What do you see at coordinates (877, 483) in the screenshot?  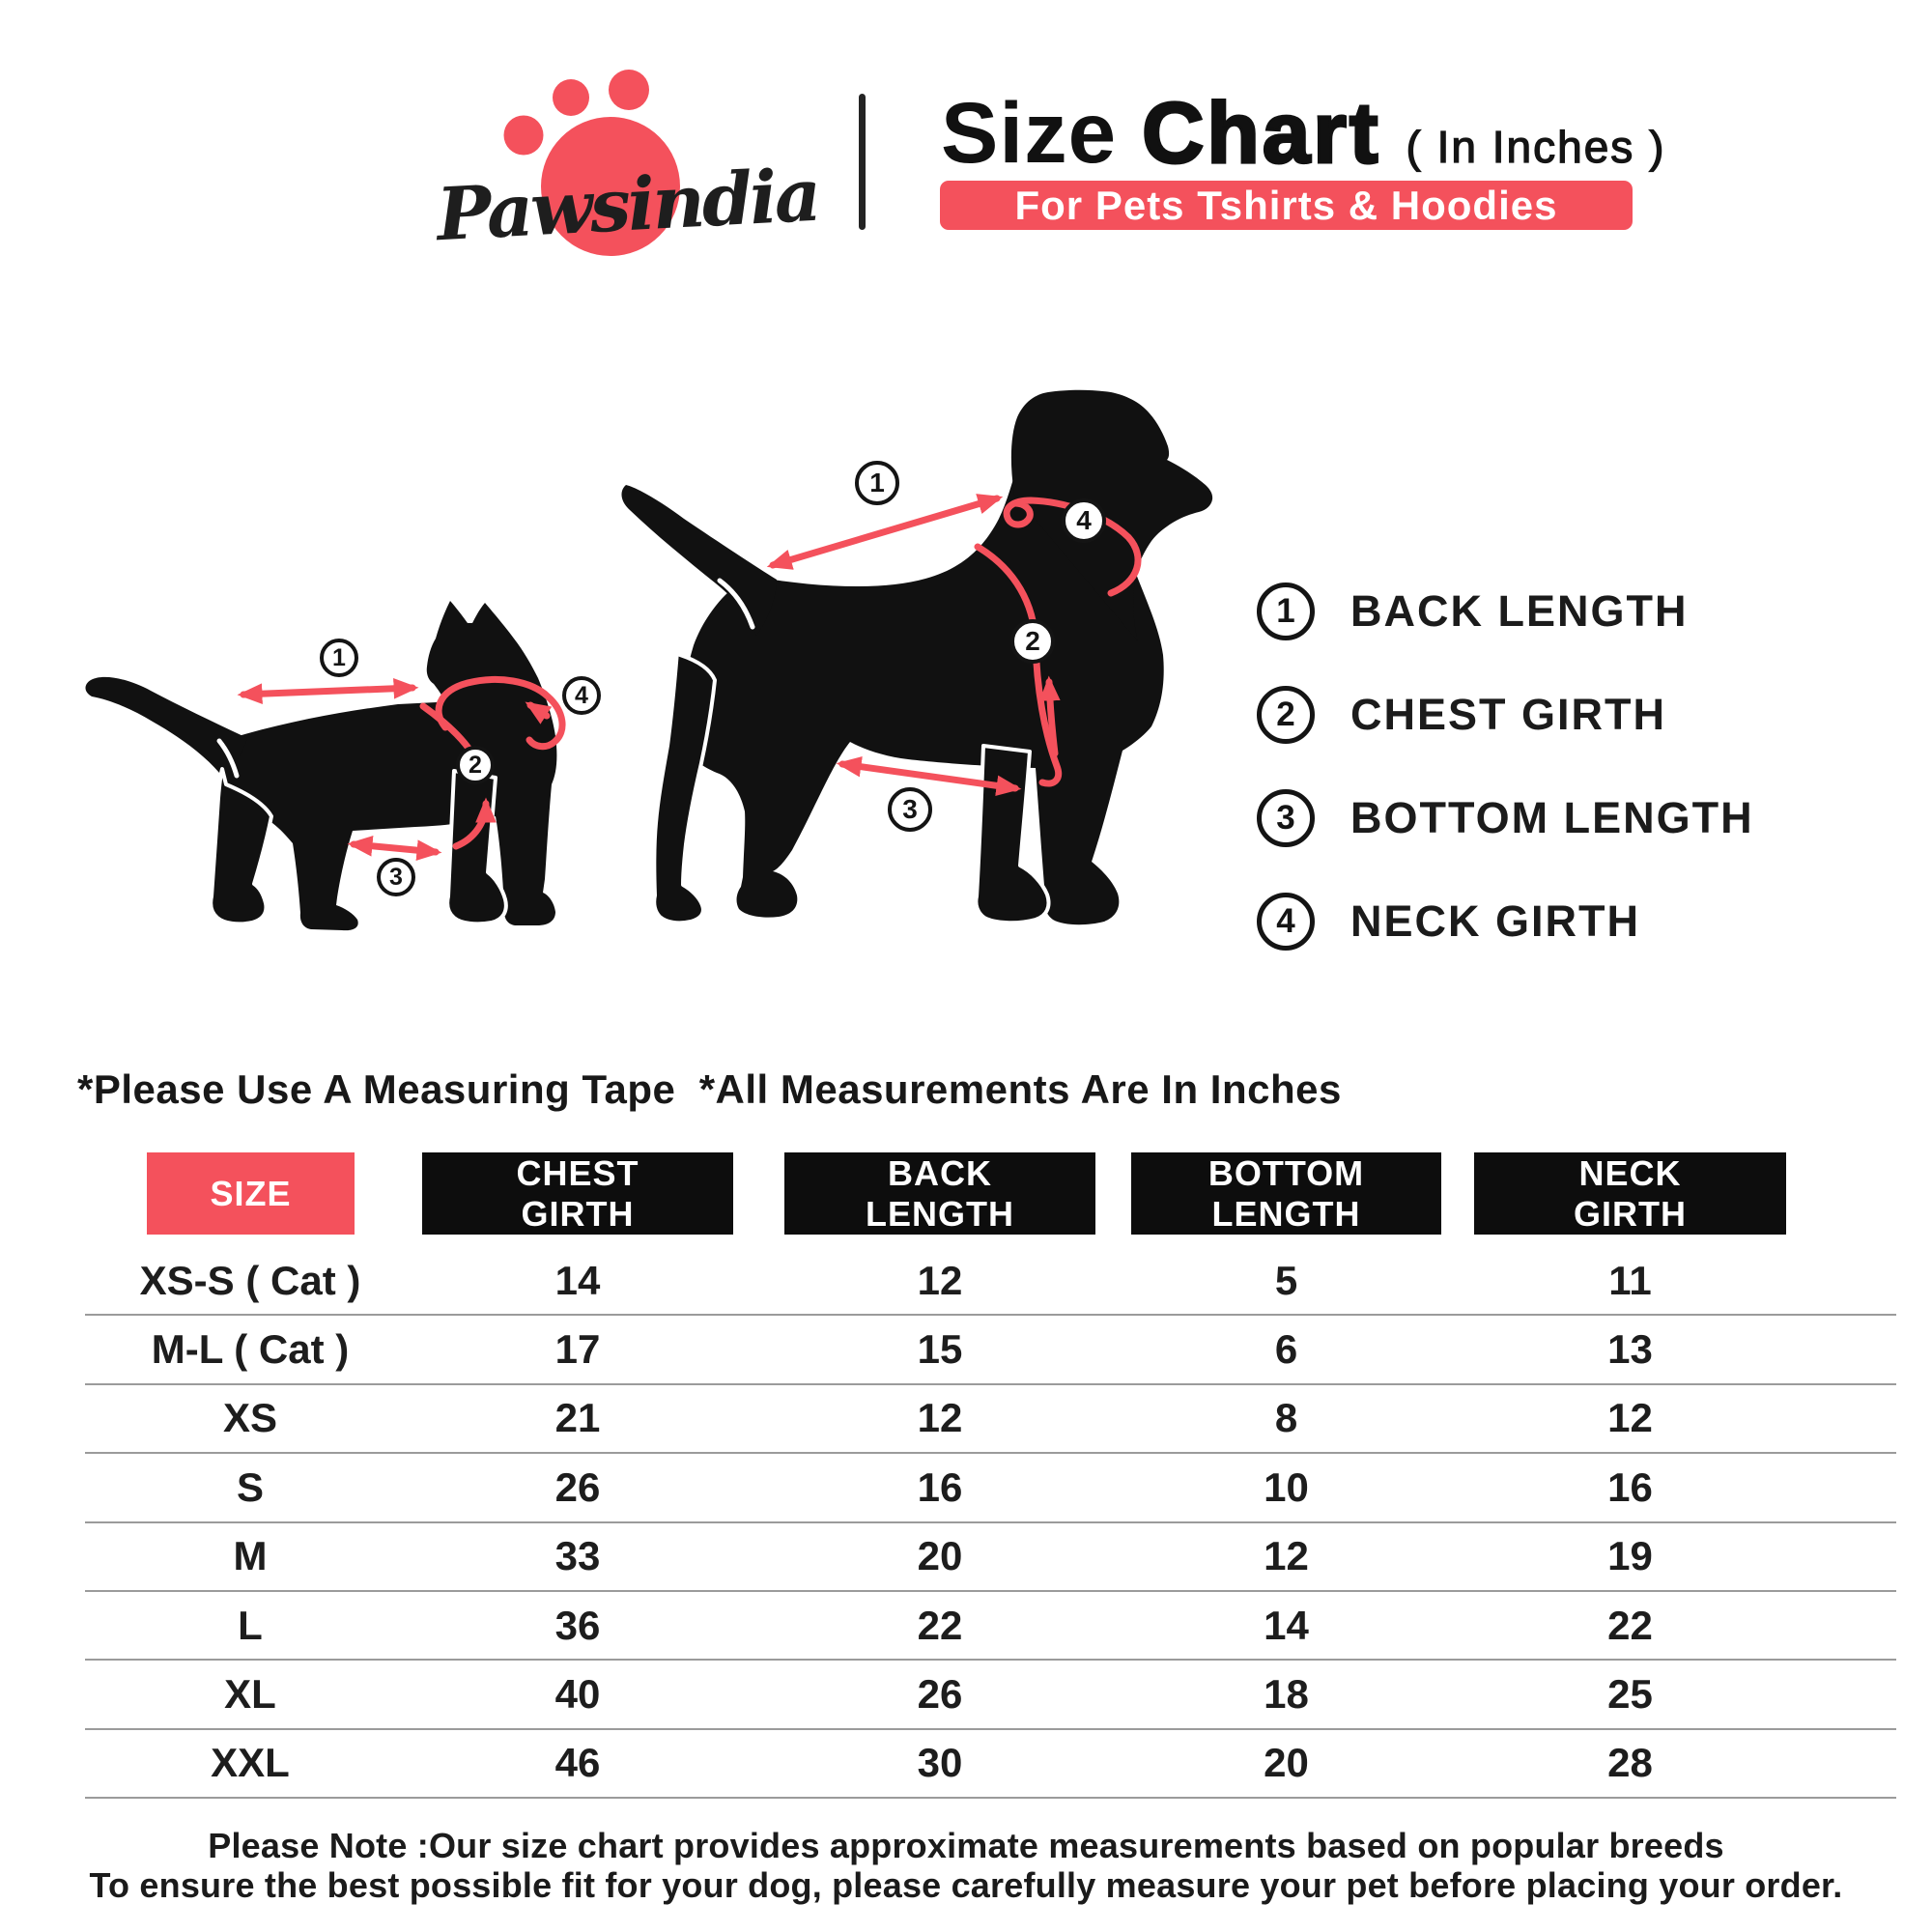 I see `dog-marker-back-length: 1` at bounding box center [877, 483].